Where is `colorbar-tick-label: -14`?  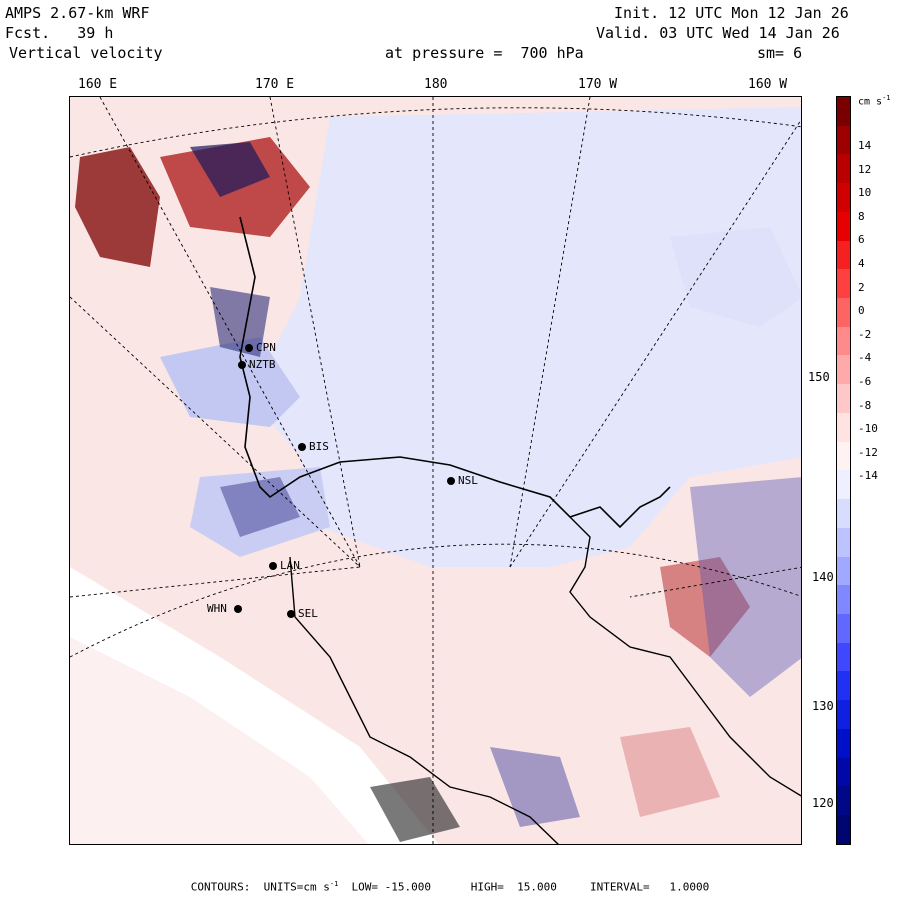 colorbar-tick-label: -14 is located at coordinates (868, 476).